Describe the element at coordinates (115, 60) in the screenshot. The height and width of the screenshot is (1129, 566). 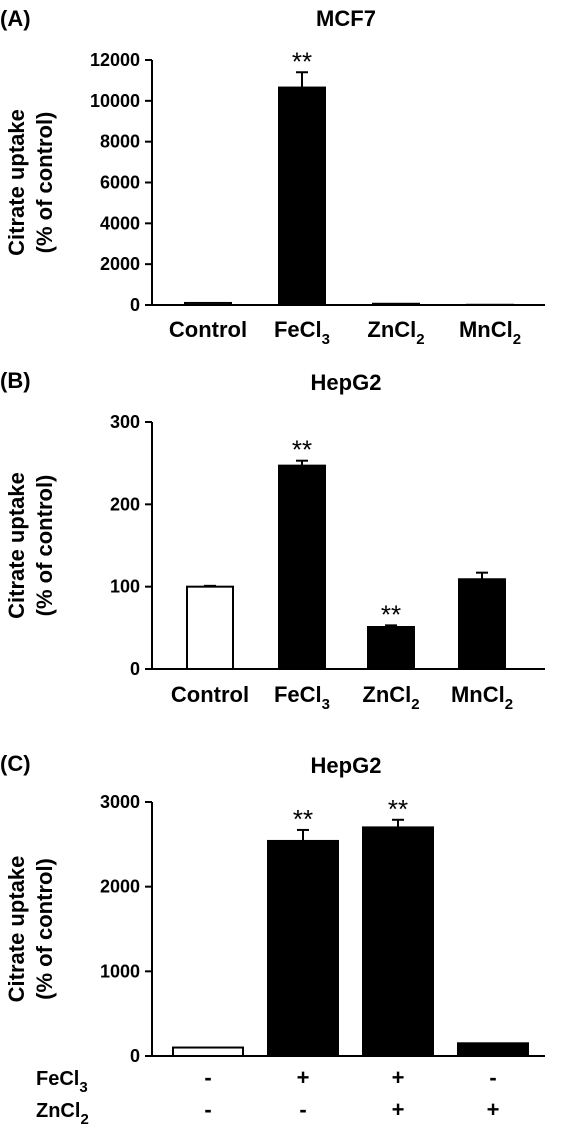
I see `y-tick-label: 12000` at that location.